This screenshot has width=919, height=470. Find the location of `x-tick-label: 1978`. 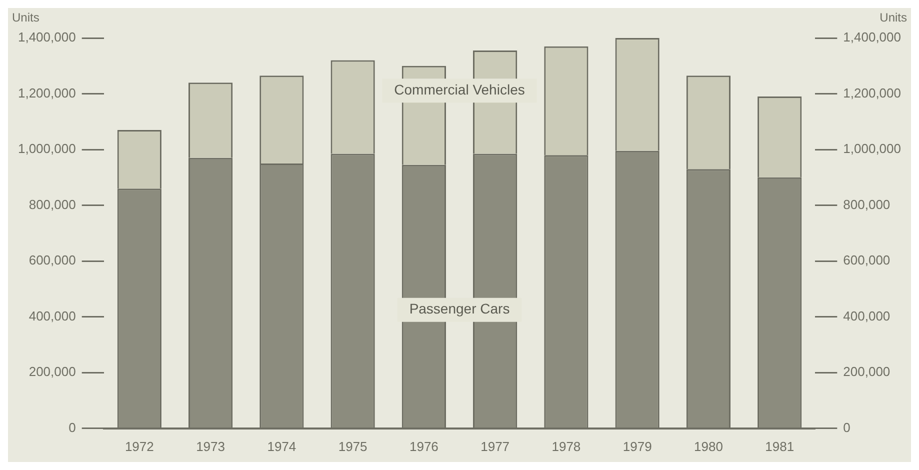

x-tick-label: 1978 is located at coordinates (566, 446).